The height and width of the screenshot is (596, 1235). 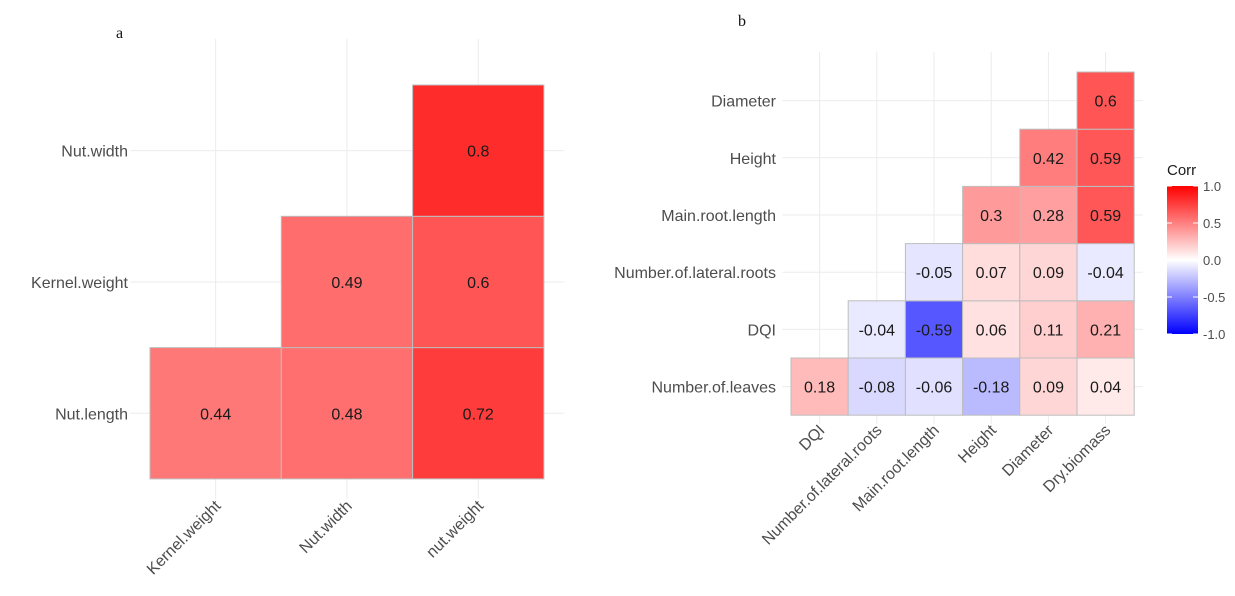 What do you see at coordinates (1048, 216) in the screenshot?
I see `cell-value-label: 0.28` at bounding box center [1048, 216].